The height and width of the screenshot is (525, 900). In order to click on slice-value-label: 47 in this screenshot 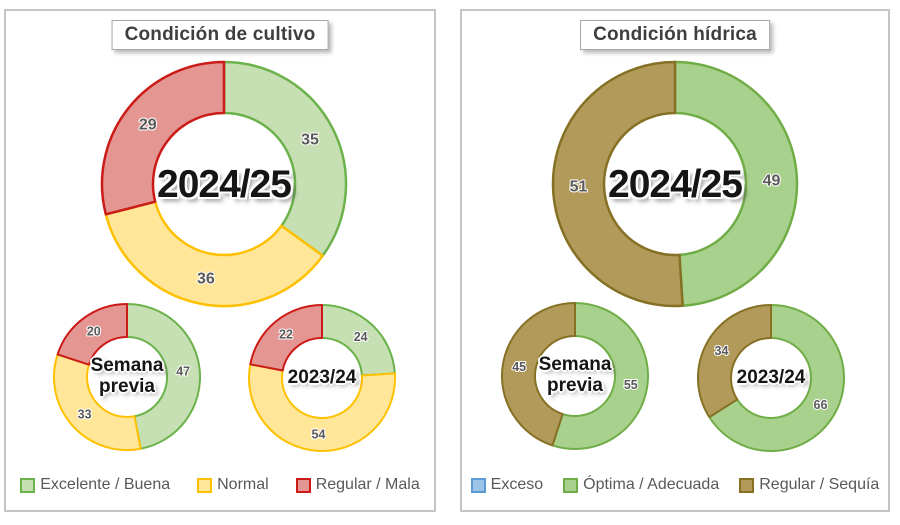, I will do `click(183, 372)`.